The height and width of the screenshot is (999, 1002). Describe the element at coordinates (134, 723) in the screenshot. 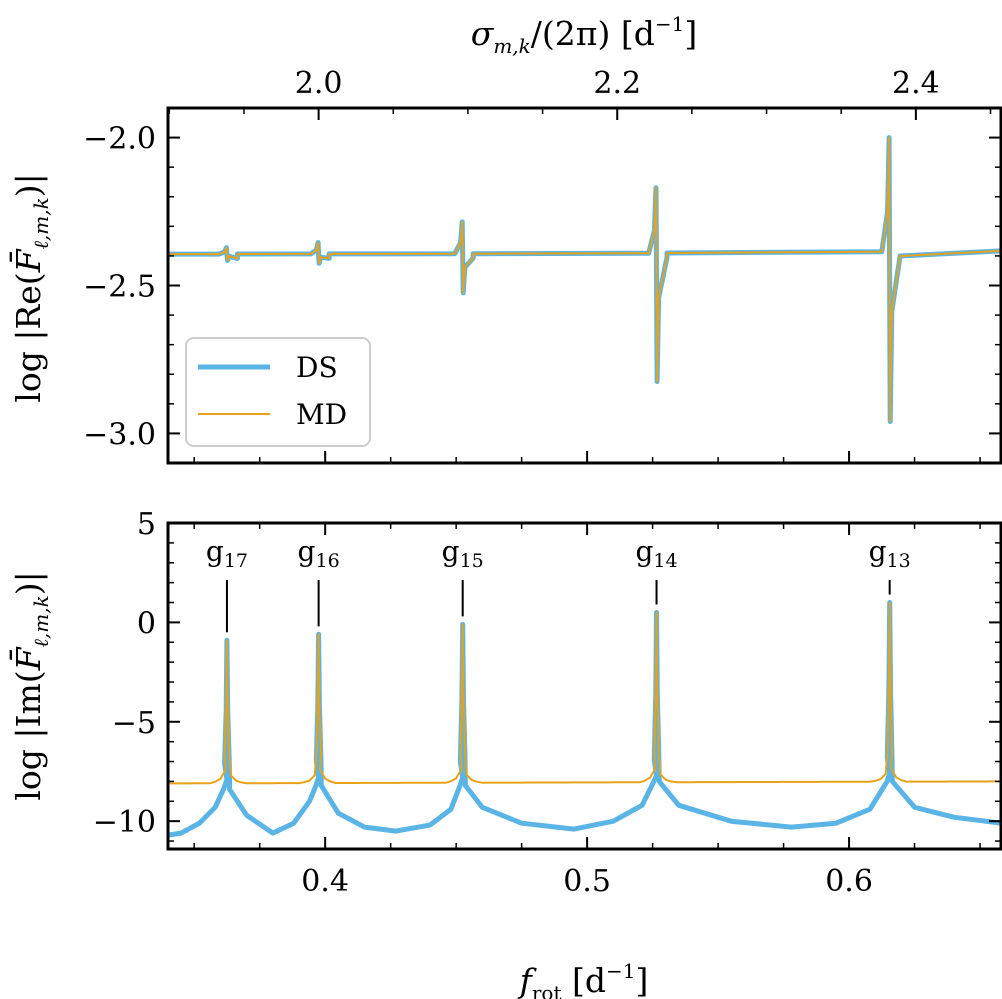

I see `bottom-ytick-label: −5` at that location.